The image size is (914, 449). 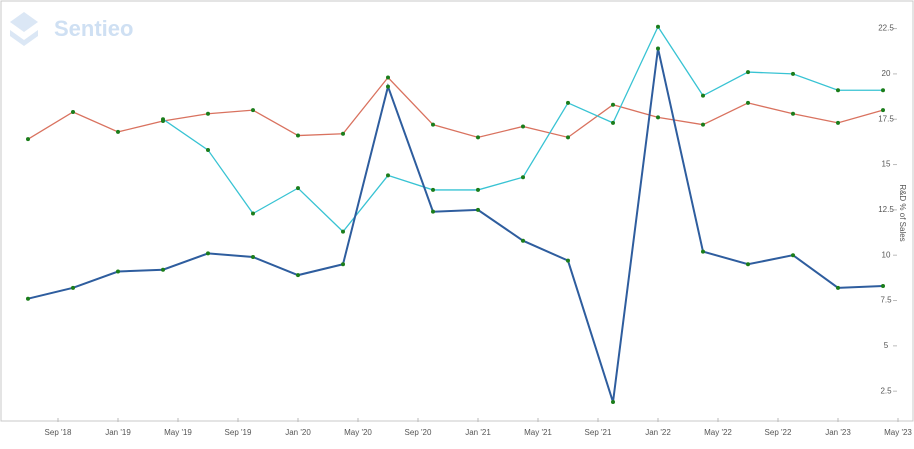 I want to click on x-tick-label: Jan '22, so click(x=658, y=432).